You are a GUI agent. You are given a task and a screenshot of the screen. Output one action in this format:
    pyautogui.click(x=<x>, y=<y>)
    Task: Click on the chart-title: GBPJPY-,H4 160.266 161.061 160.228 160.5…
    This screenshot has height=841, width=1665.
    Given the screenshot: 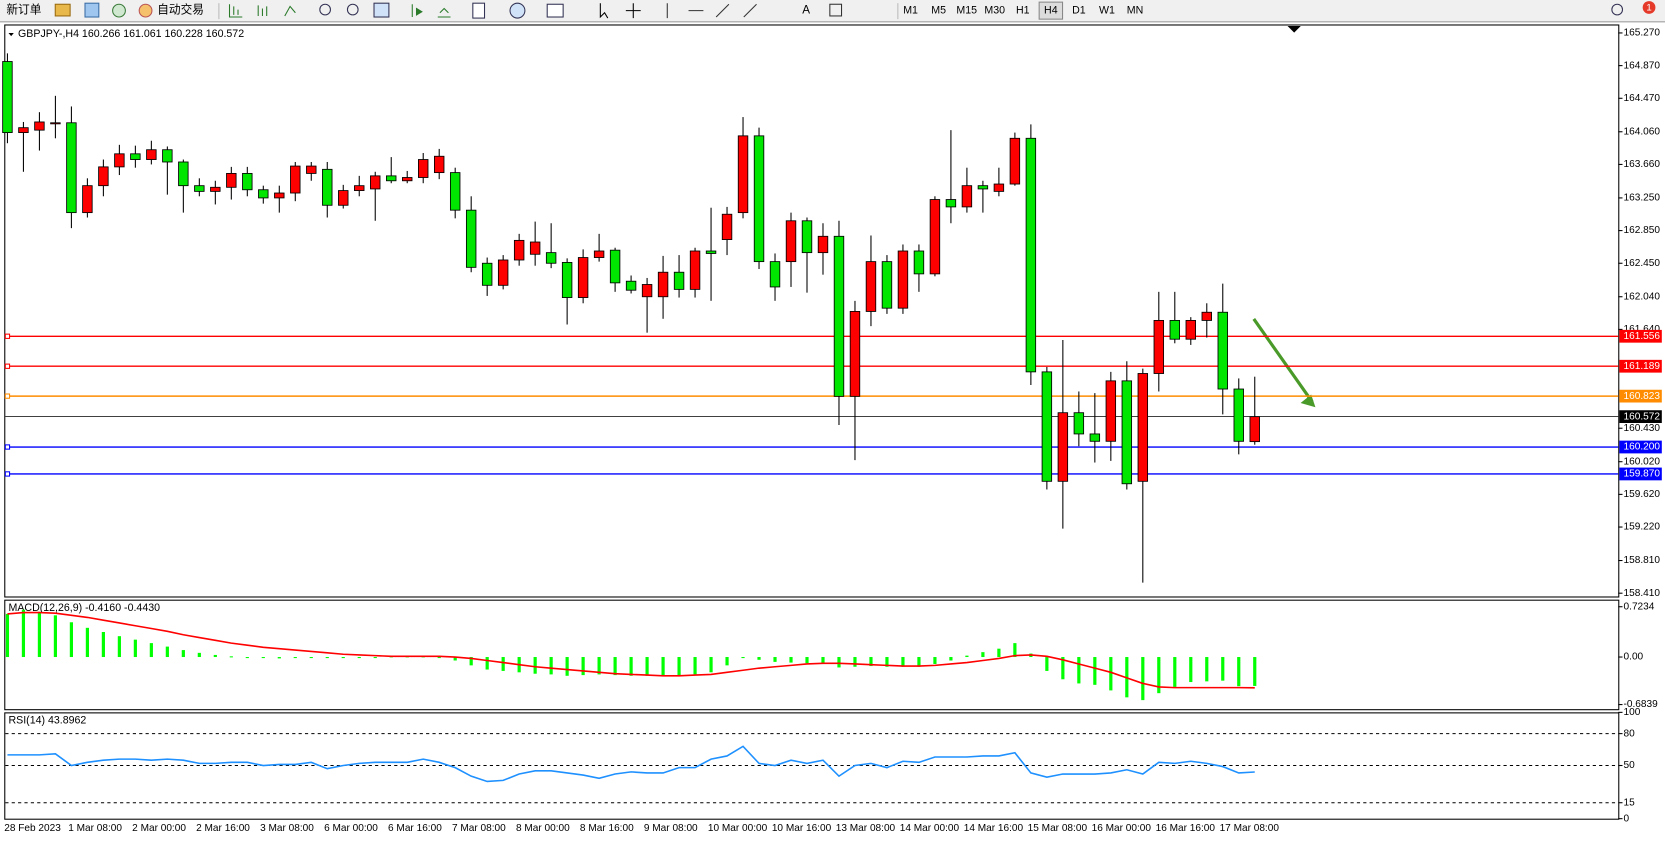 What is the action you would take?
    pyautogui.click(x=131, y=34)
    